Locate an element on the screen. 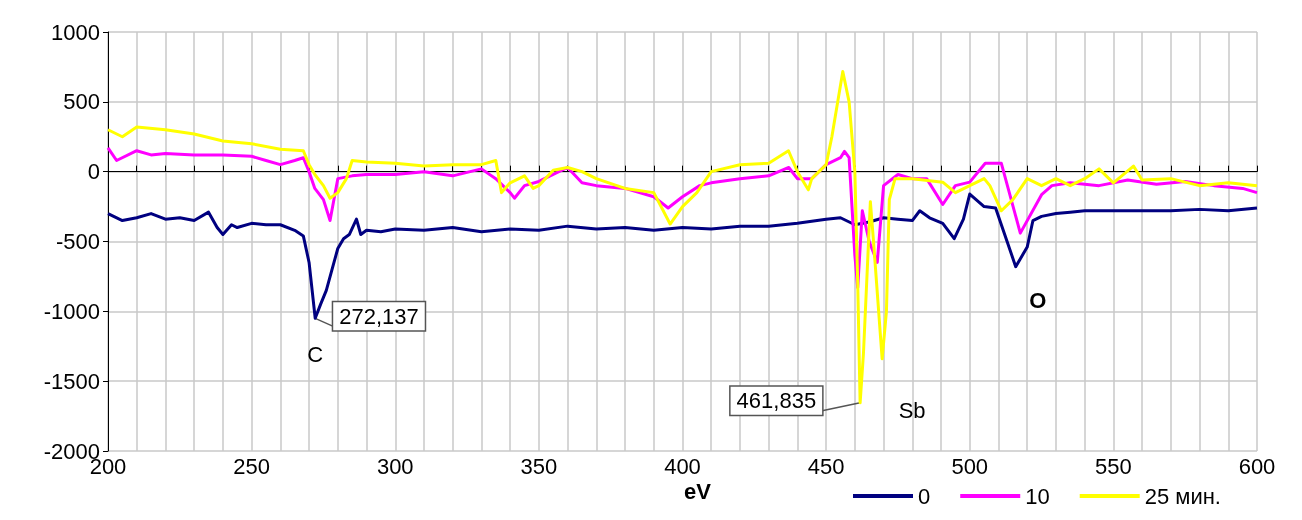 The width and height of the screenshot is (1302, 520). y-tick-label: -1500 is located at coordinates (71, 381).